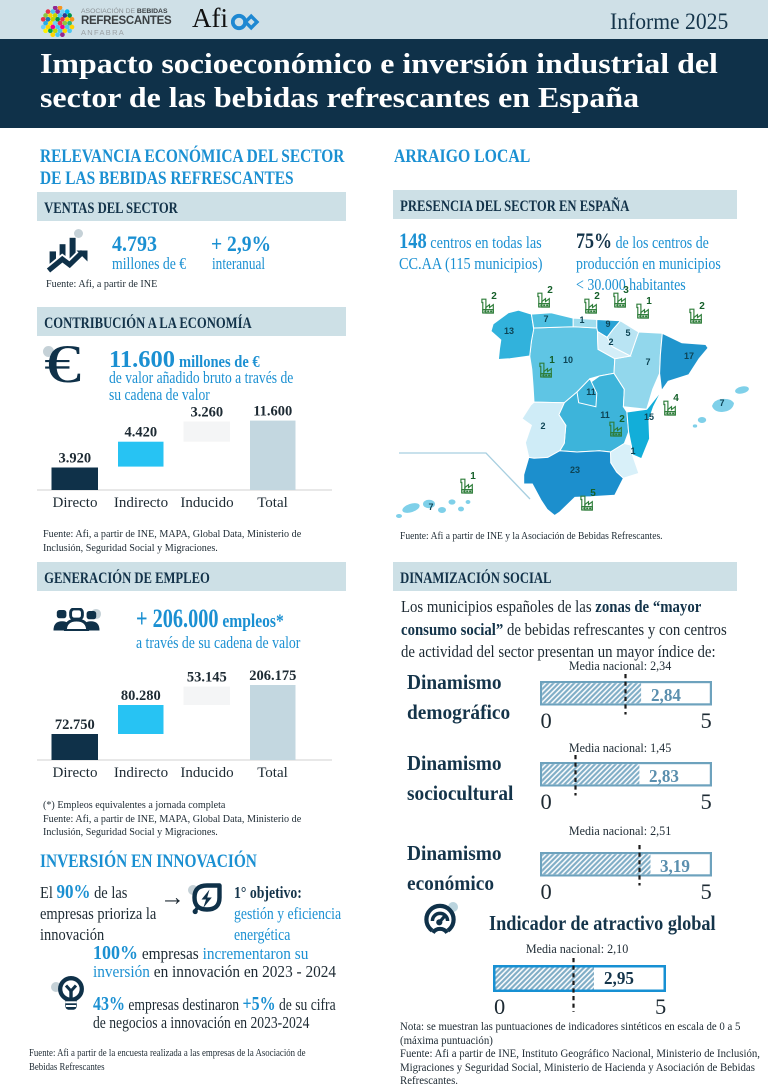  Describe the element at coordinates (74, 459) in the screenshot. I see `svg-text: 3.920` at that location.